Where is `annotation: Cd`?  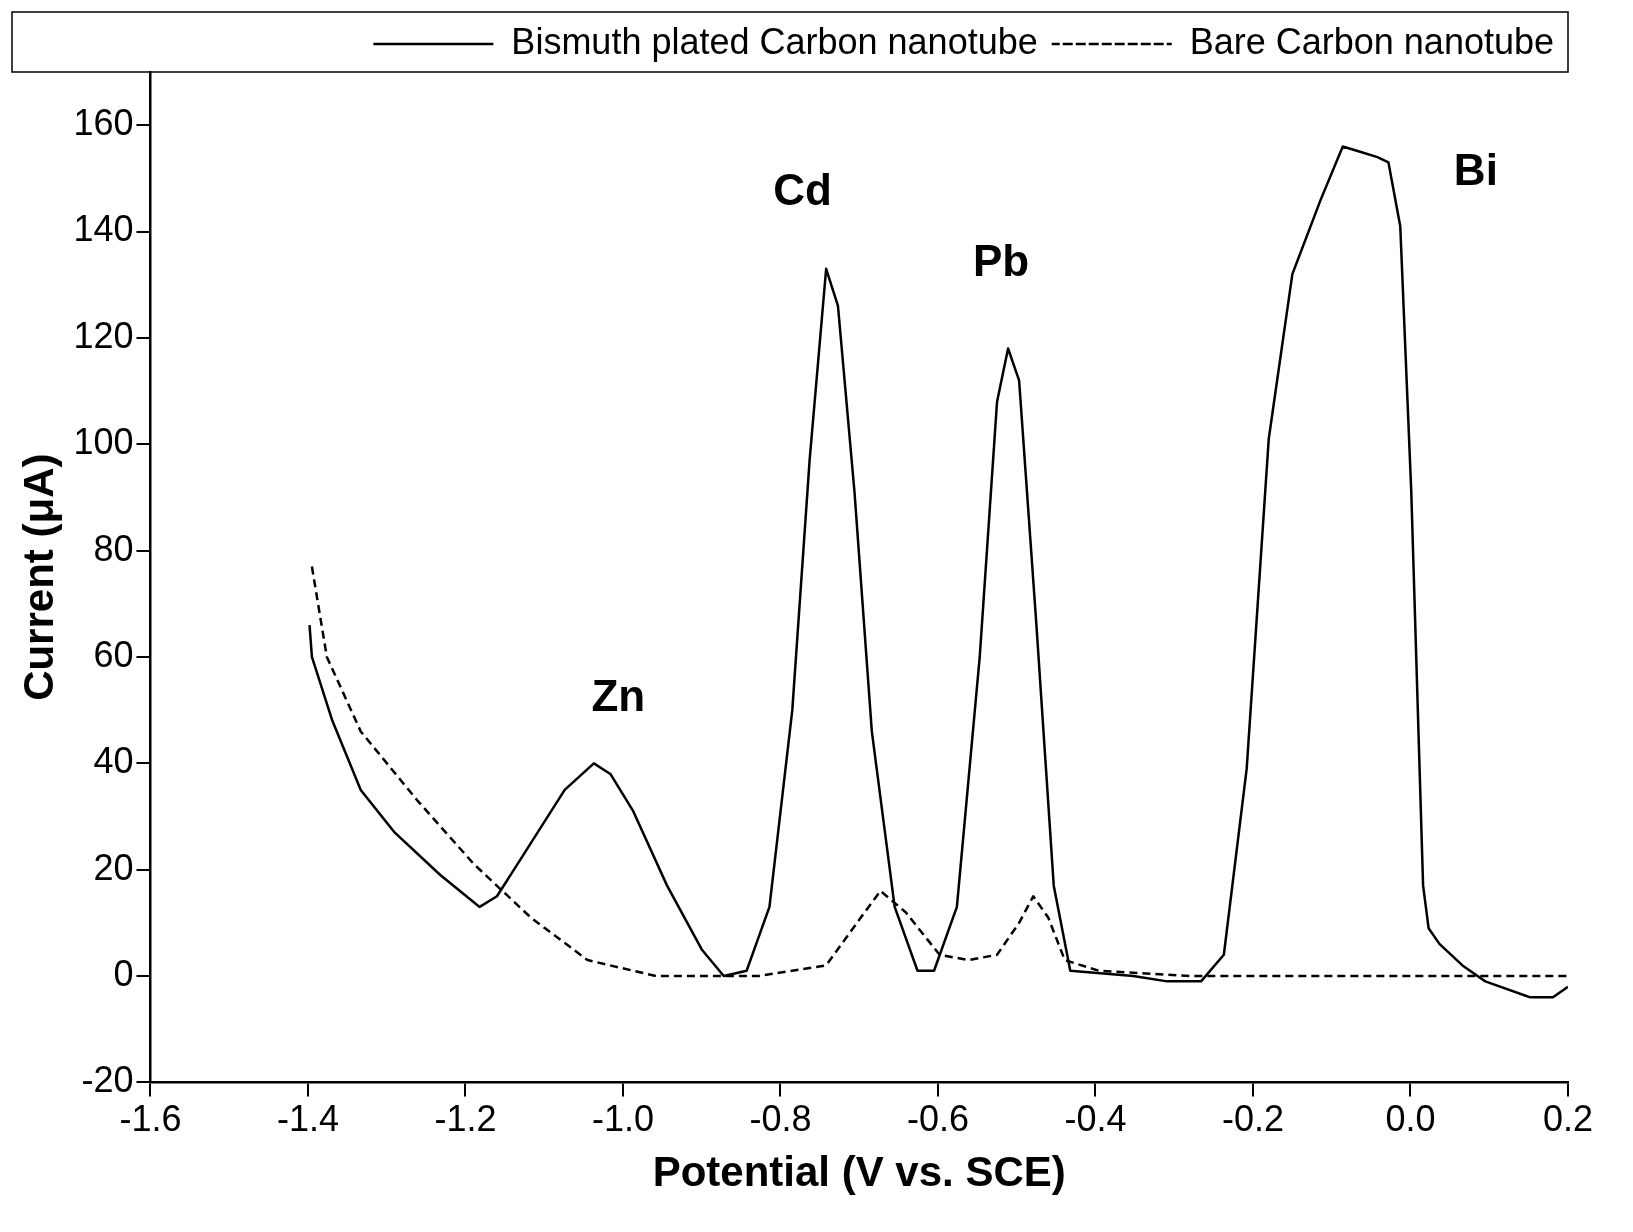
annotation: Cd is located at coordinates (802, 190).